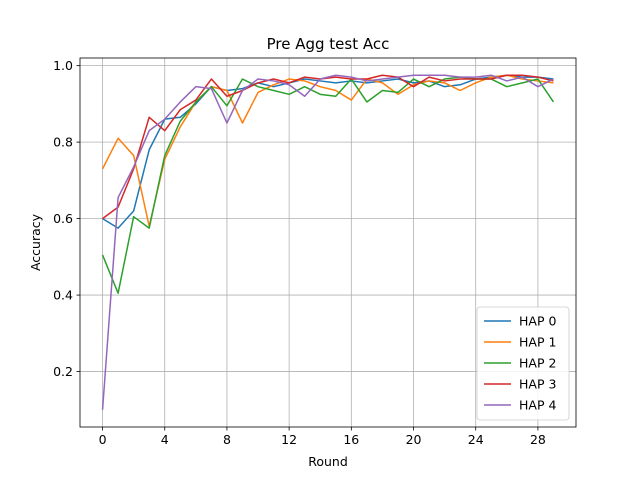  I want to click on legend: HAP 0 HAP 1 HAP 2 HAP 3 HAP 4, so click(523, 363).